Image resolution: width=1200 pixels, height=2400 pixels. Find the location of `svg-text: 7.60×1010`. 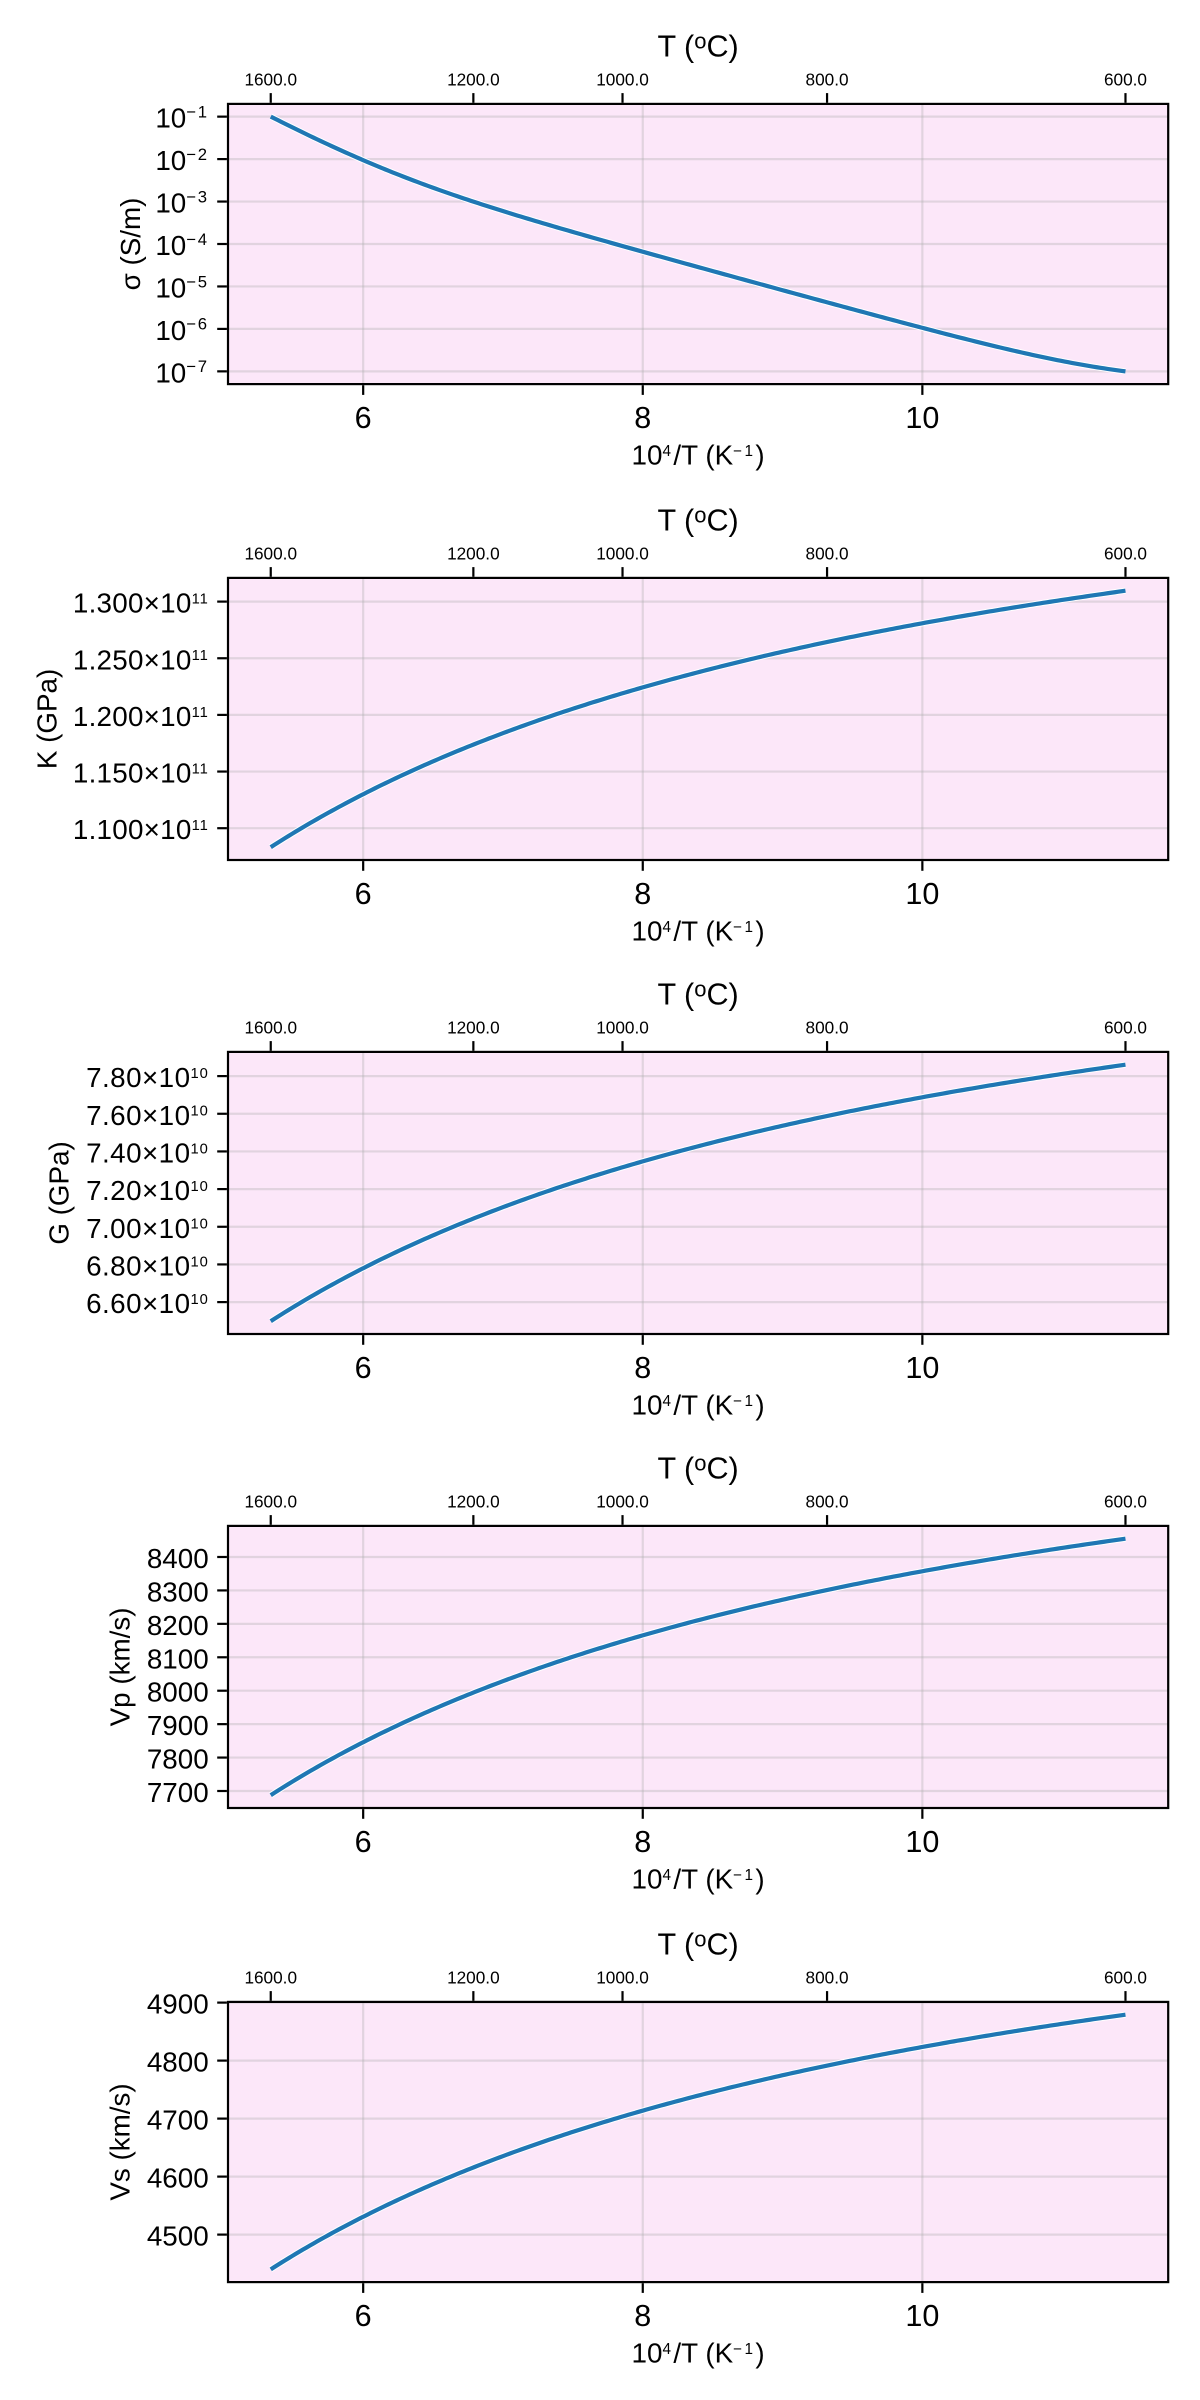

svg-text: 7.60×1010 is located at coordinates (147, 1115).